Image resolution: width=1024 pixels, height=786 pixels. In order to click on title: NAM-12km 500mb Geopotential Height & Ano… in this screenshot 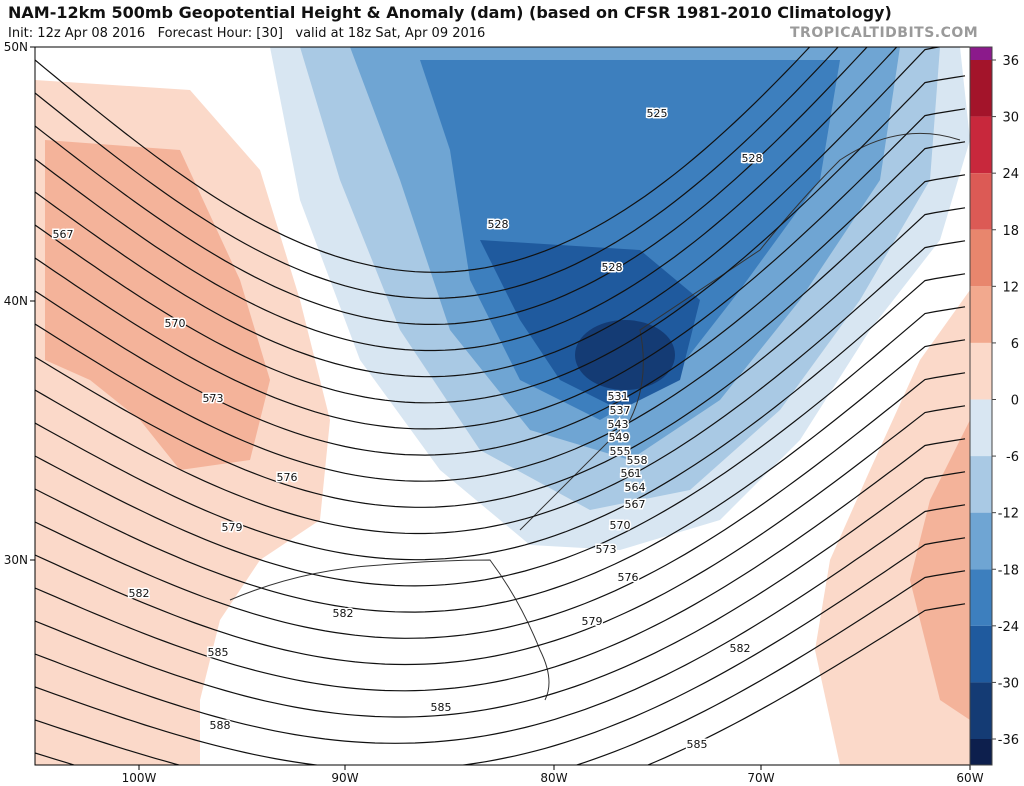, I will do `click(450, 12)`.